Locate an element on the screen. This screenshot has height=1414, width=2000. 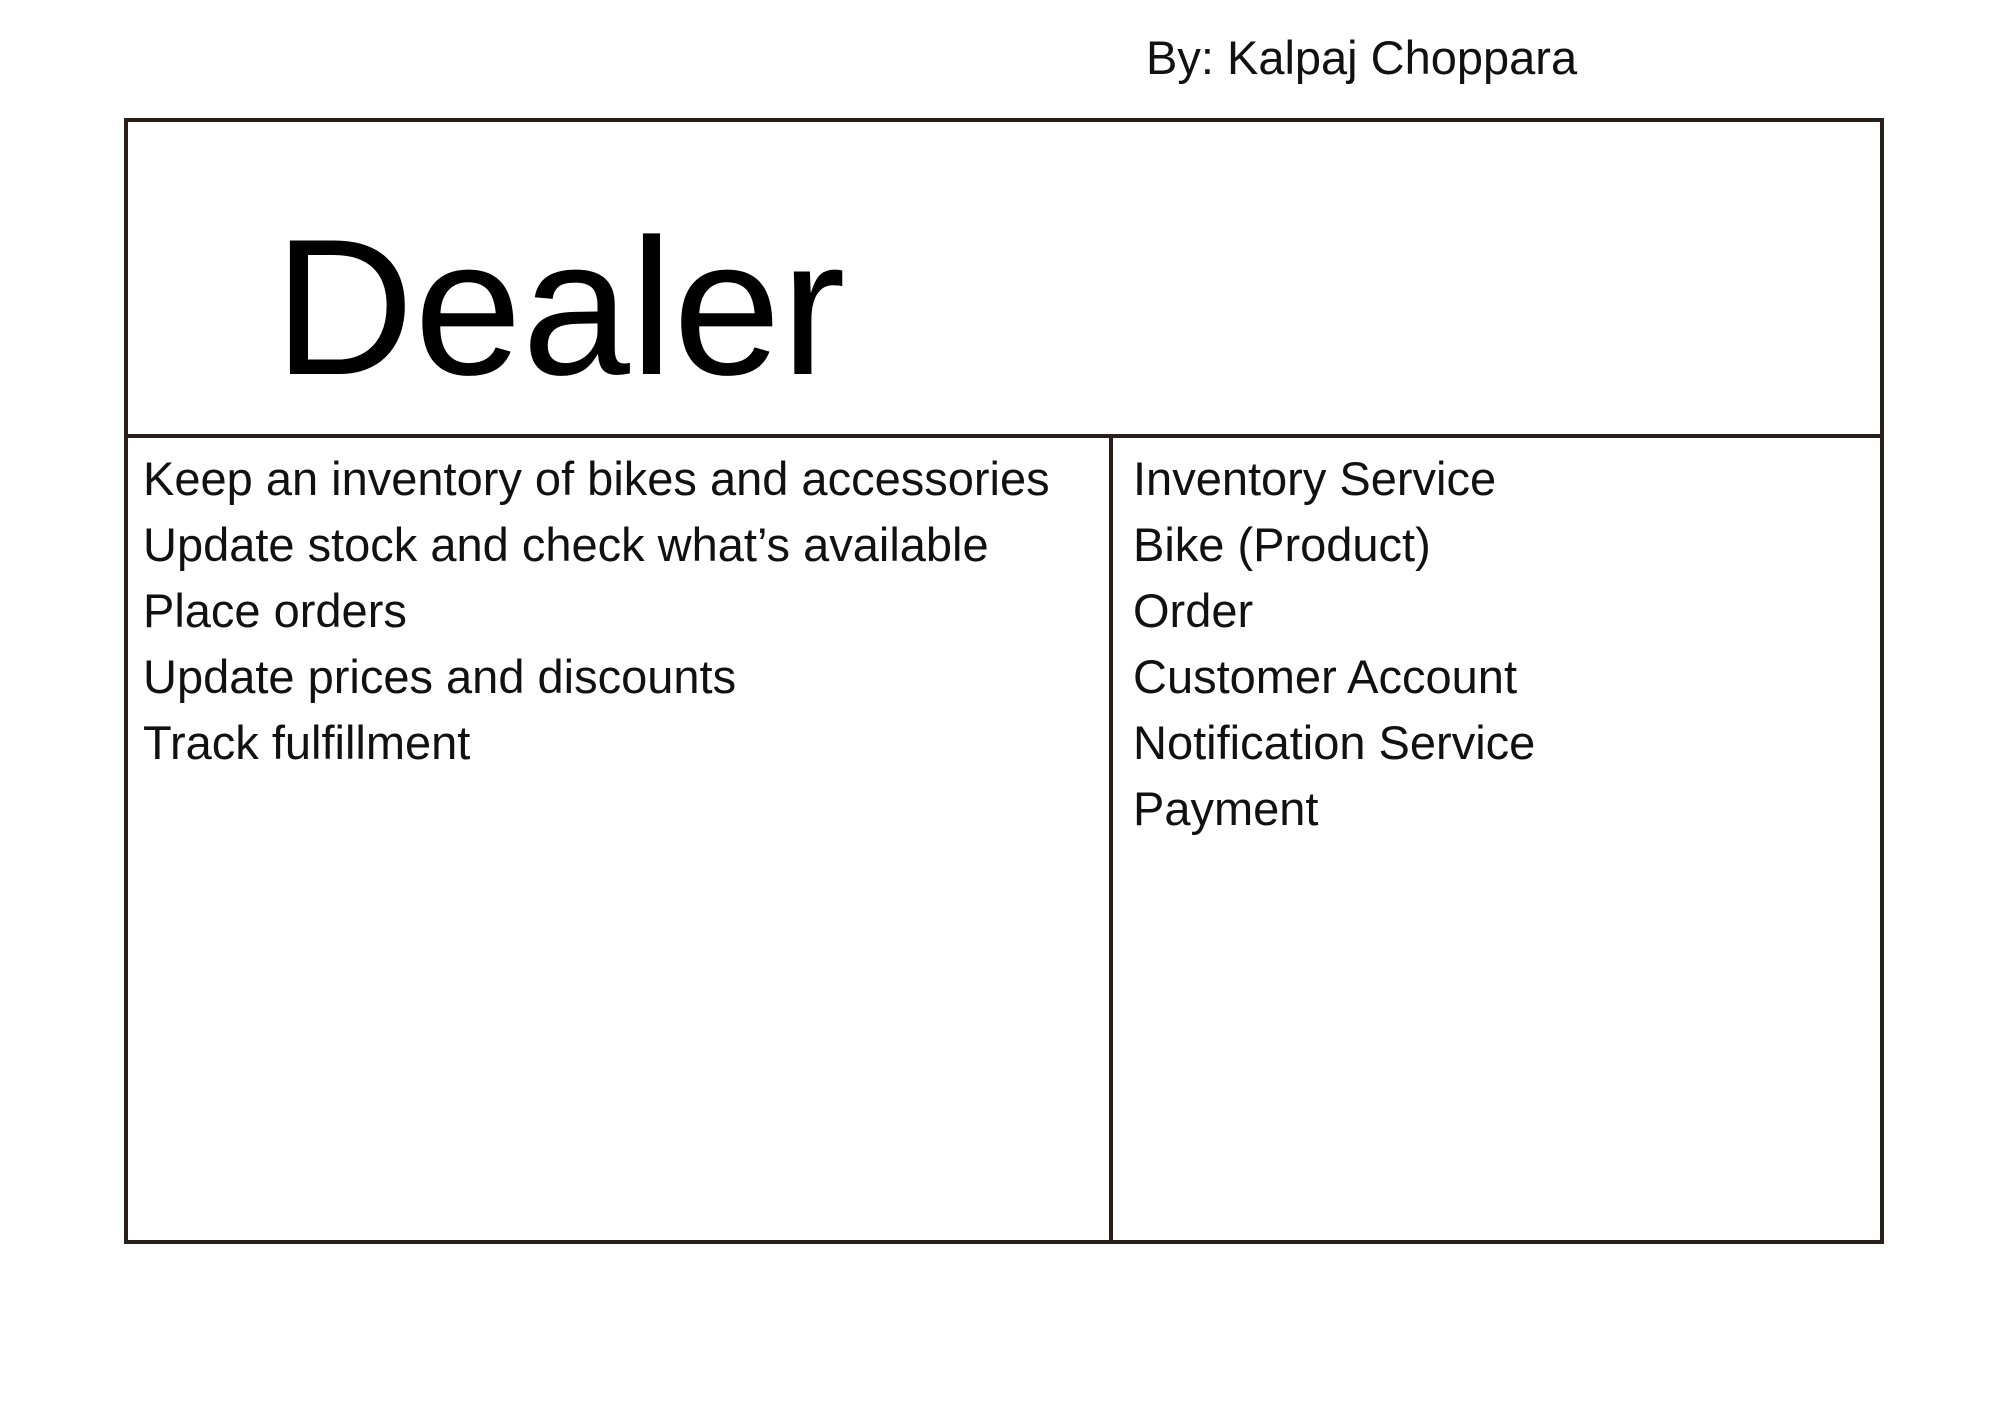
responsibility-item: Update prices and discounts is located at coordinates (440, 676).